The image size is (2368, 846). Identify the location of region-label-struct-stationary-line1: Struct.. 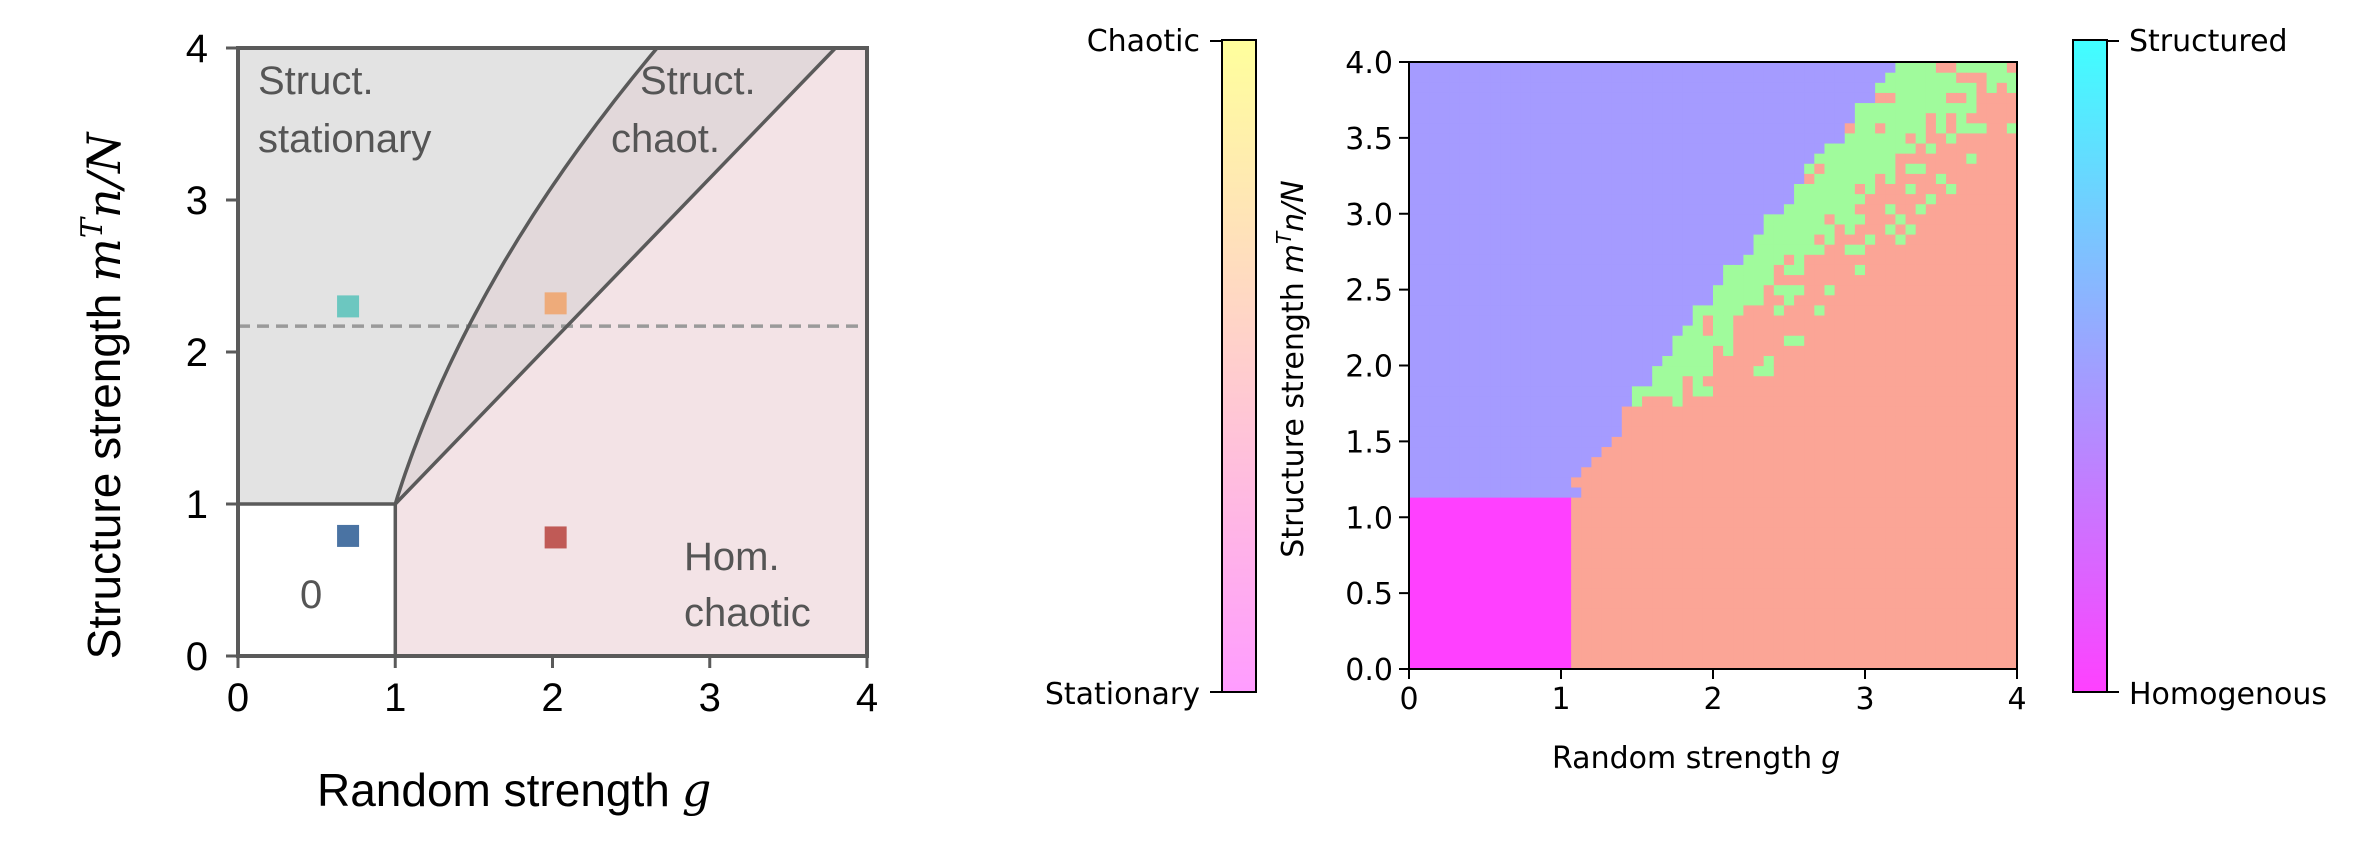
(316, 81).